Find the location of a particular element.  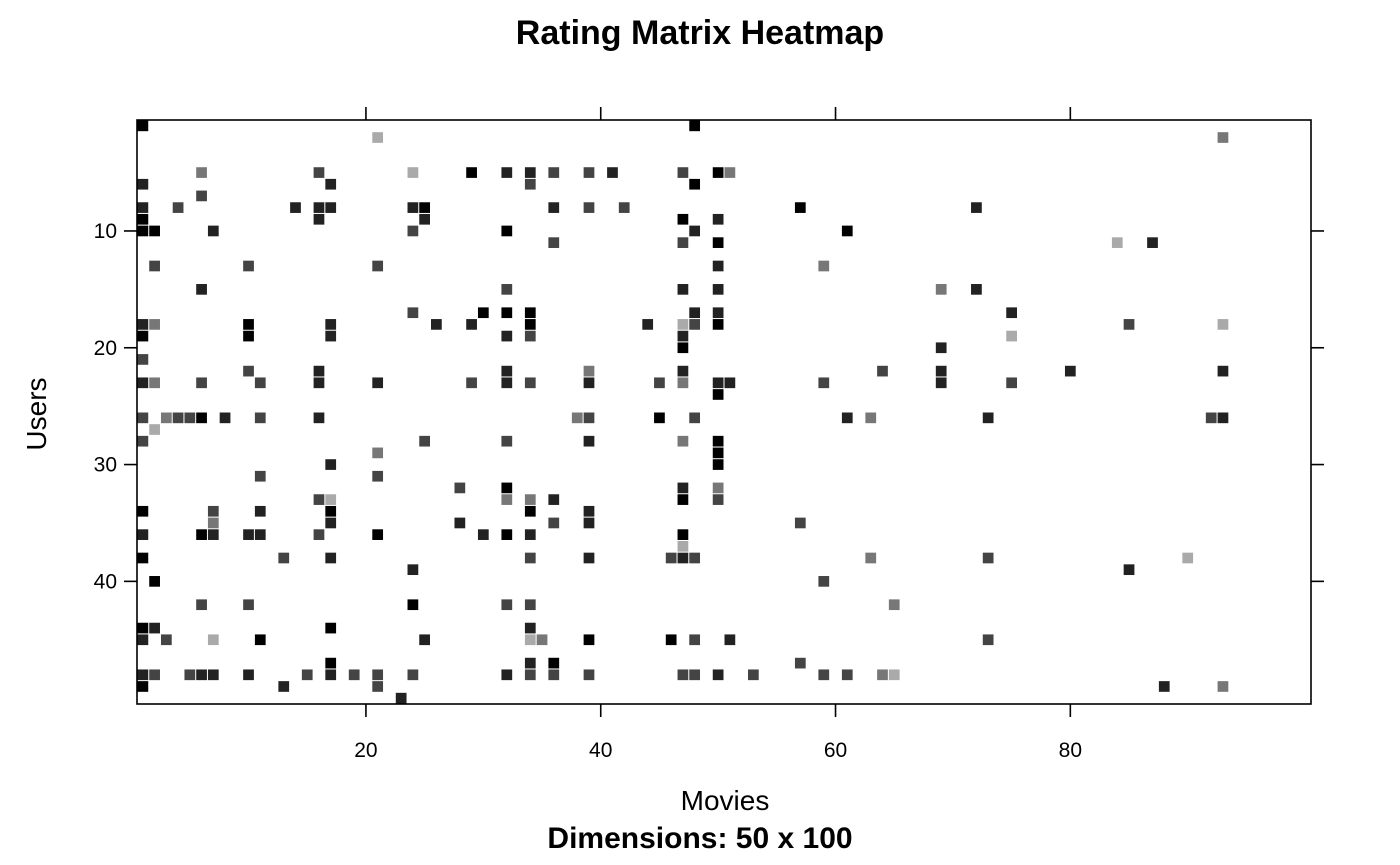

y-tick-label: 40 is located at coordinates (105, 581).